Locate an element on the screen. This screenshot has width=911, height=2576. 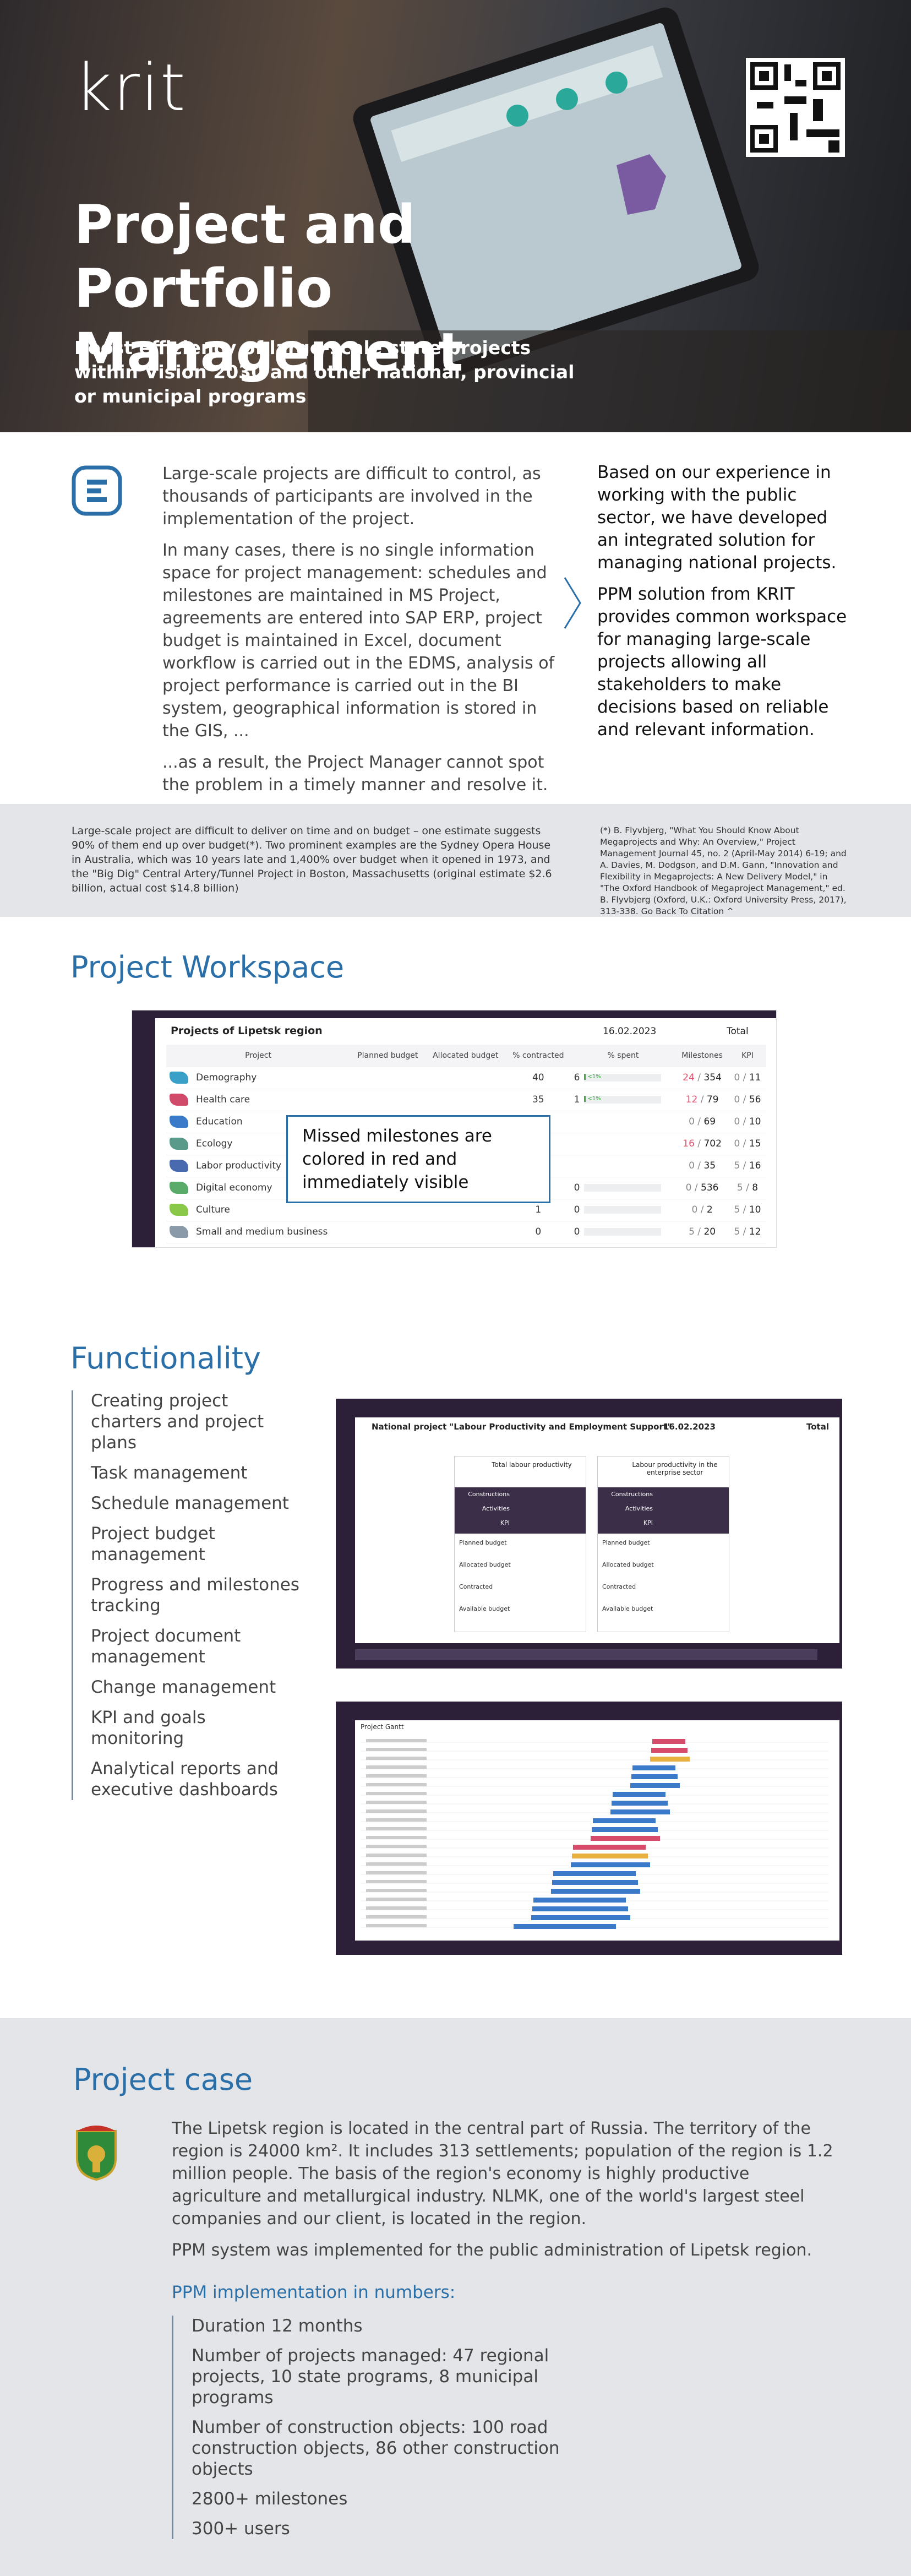
project-cell: Demography is located at coordinates (258, 1078).